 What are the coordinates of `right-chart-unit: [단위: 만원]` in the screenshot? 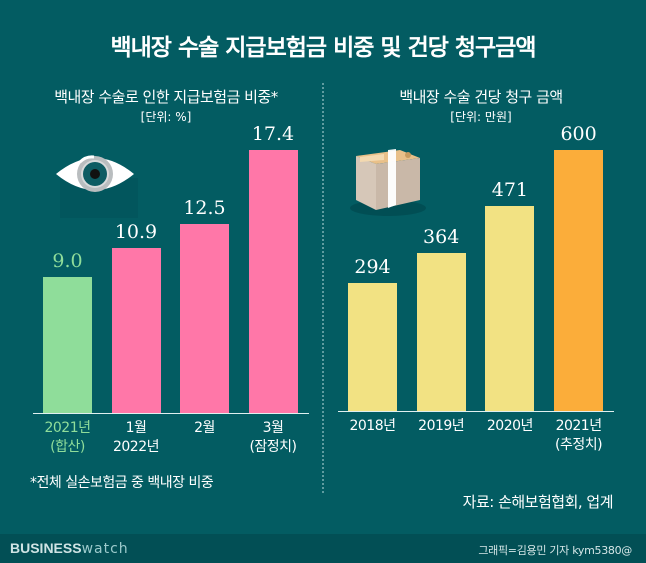 It's located at (481, 117).